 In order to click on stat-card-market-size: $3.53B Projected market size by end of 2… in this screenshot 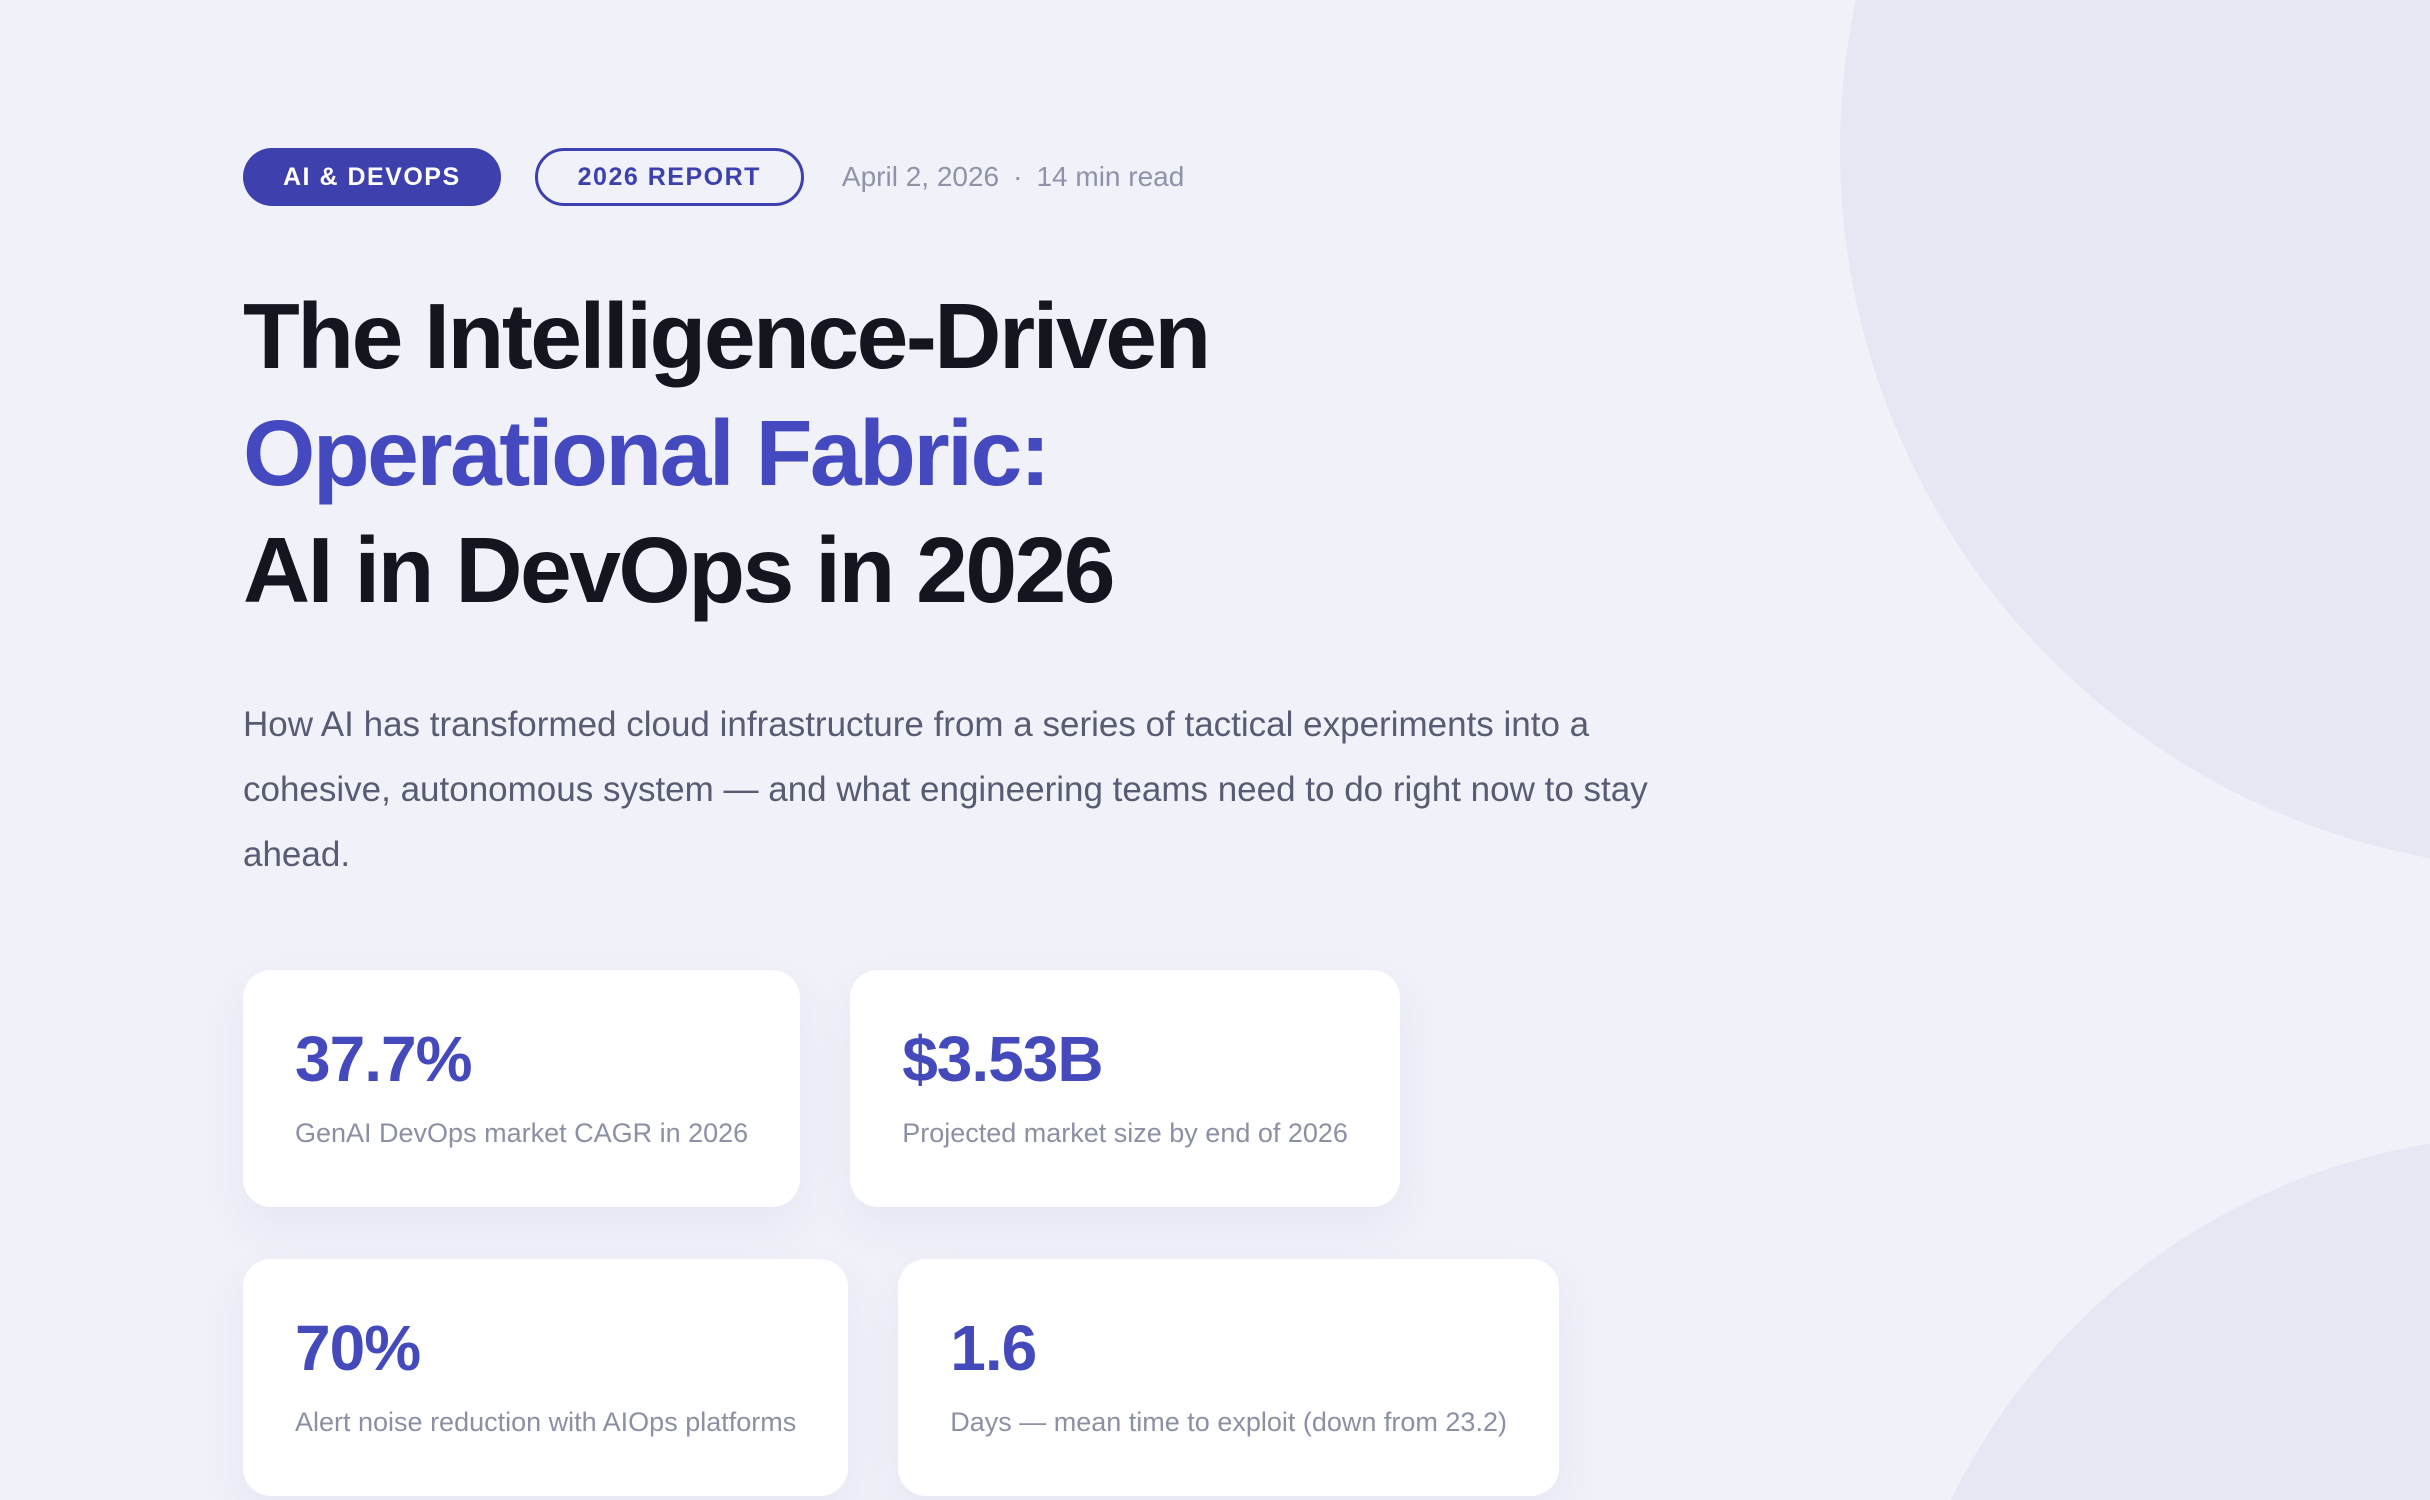, I will do `click(1125, 1088)`.